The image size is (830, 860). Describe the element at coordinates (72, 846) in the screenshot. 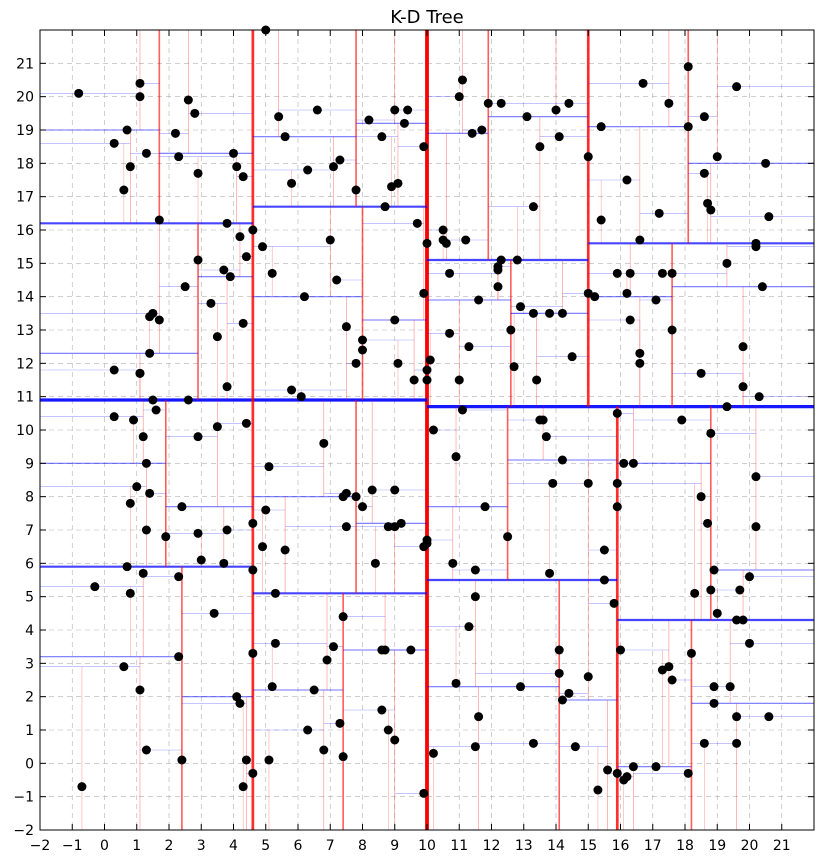

I see `x-tick-label: −1` at that location.